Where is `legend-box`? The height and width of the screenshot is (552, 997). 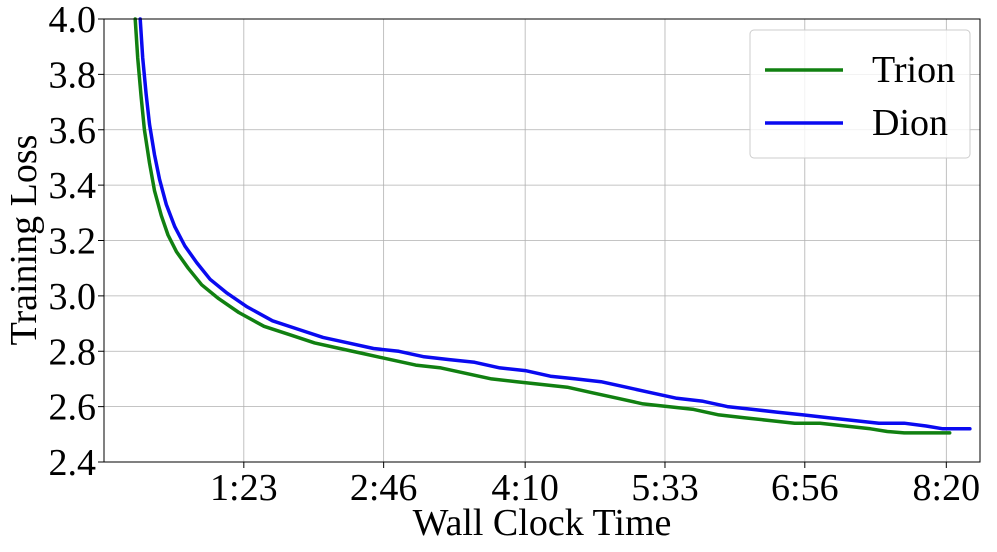
legend-box is located at coordinates (860, 94).